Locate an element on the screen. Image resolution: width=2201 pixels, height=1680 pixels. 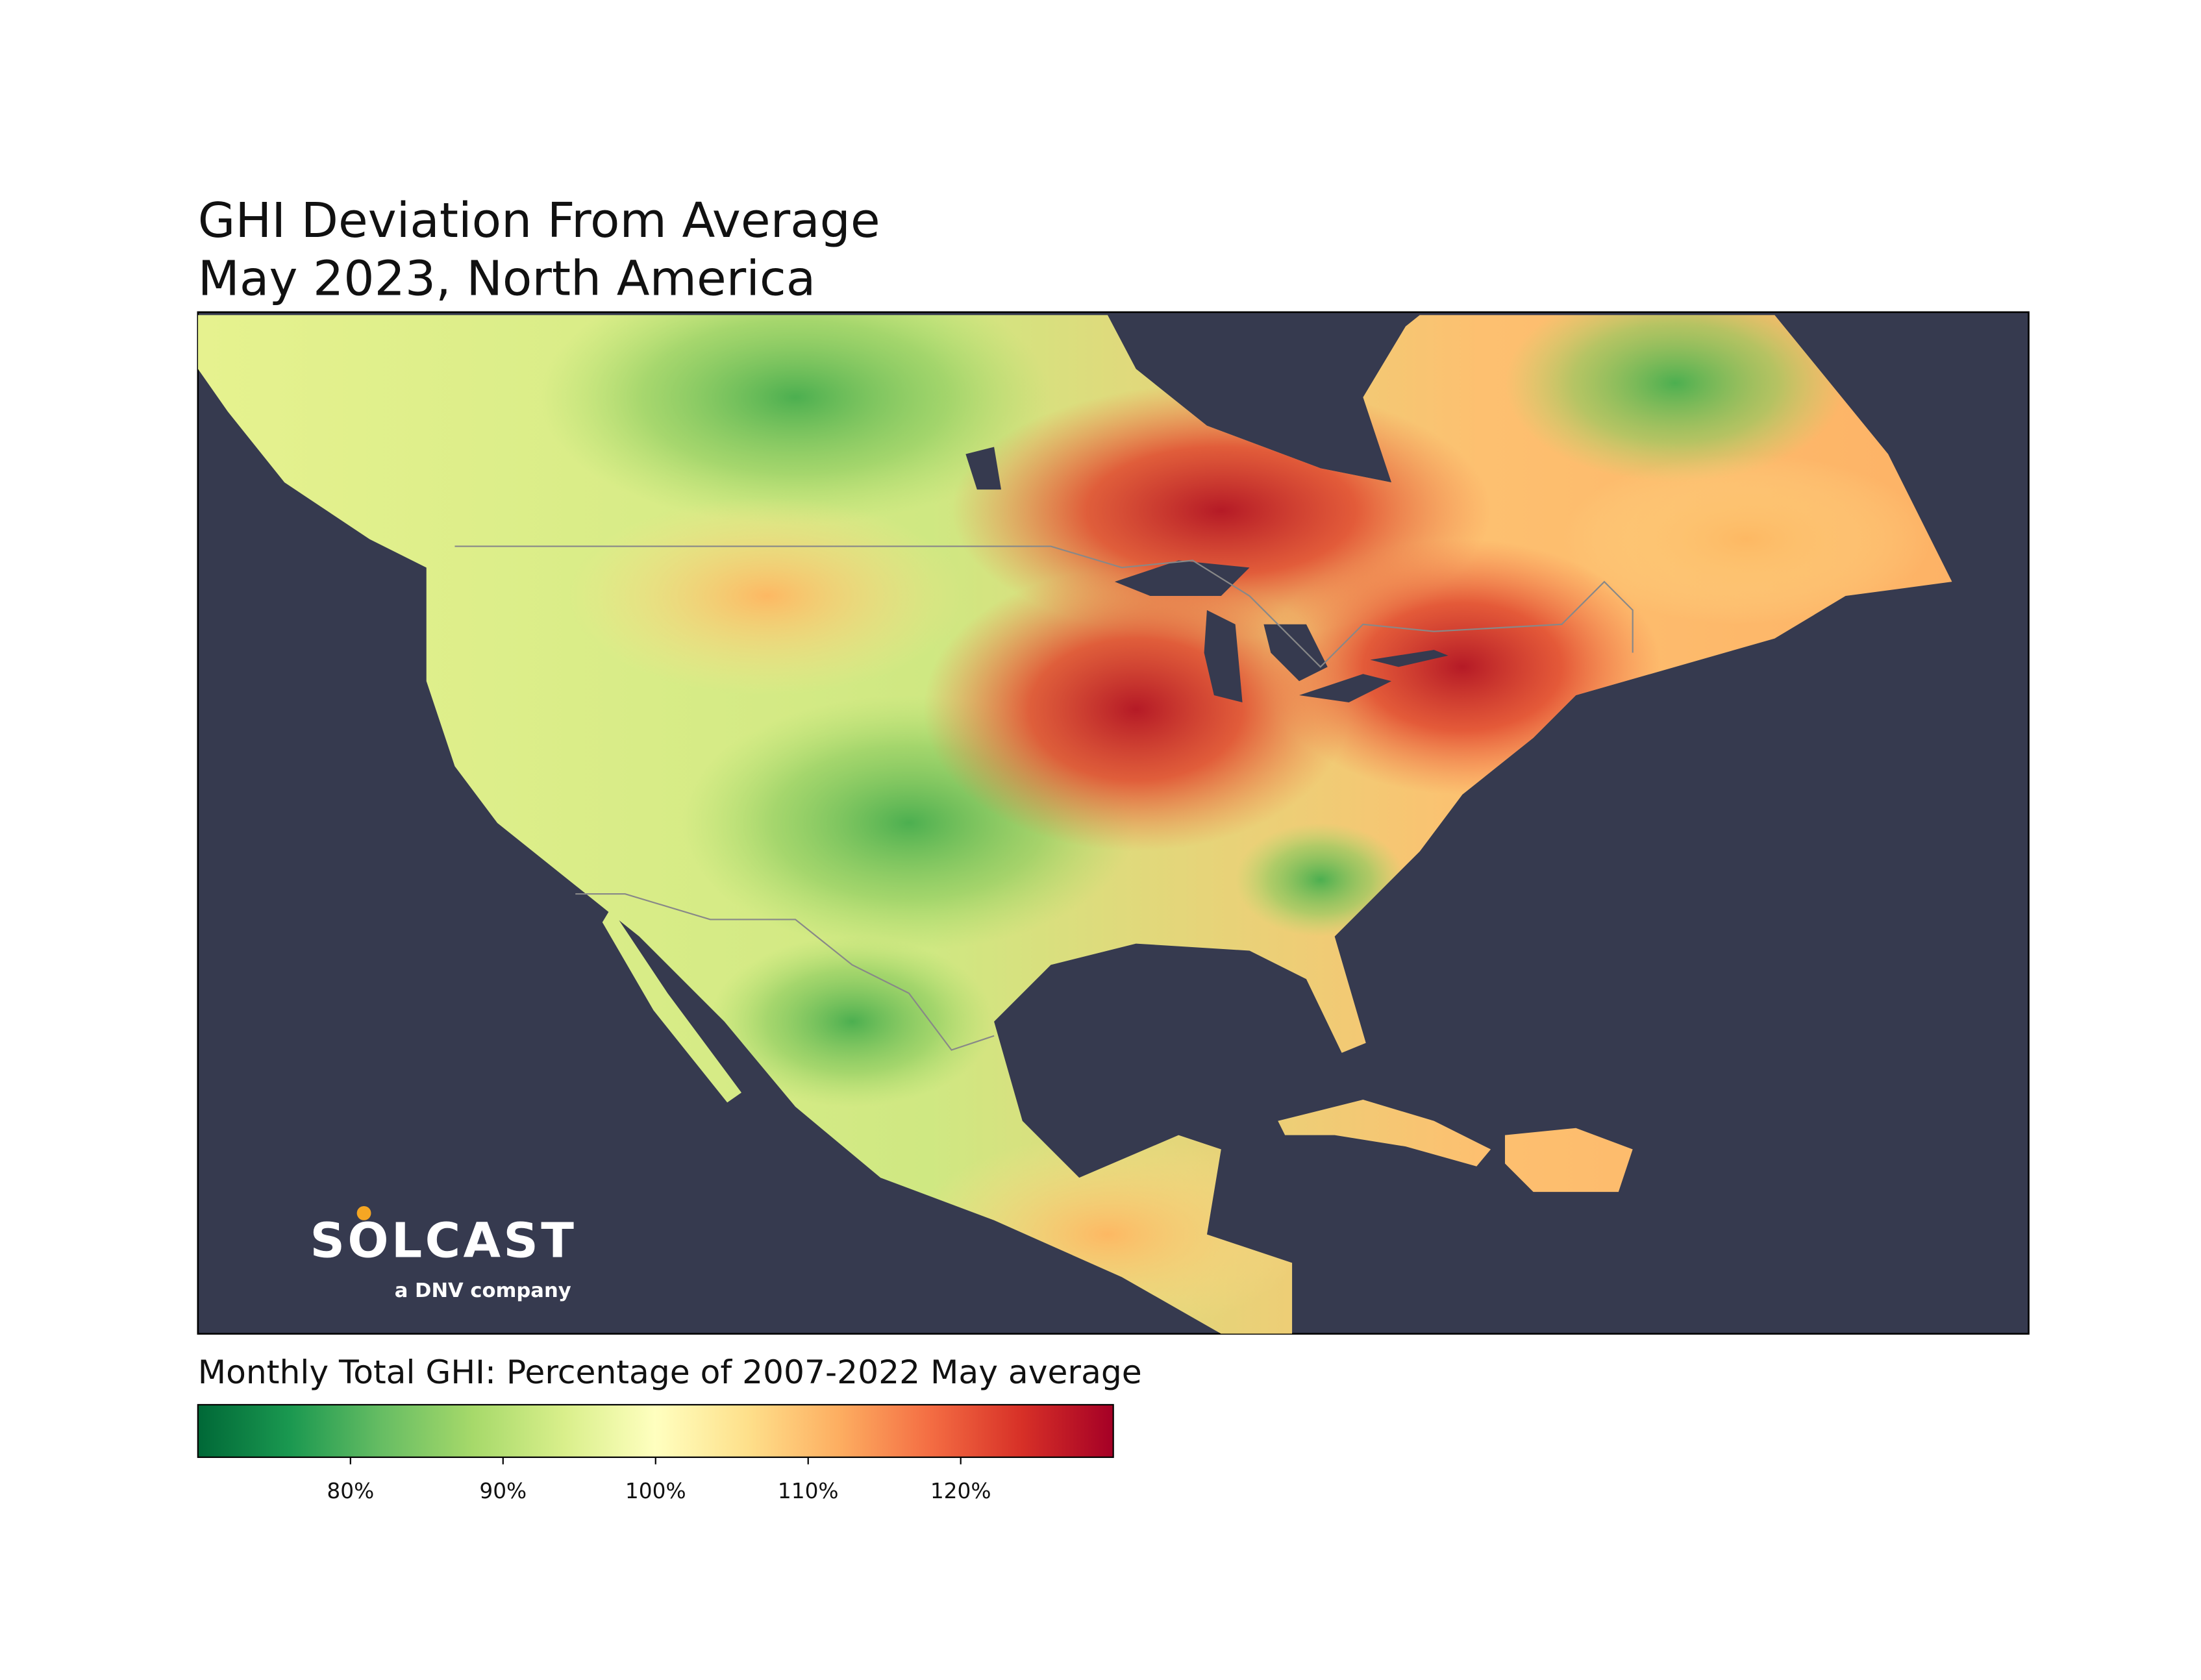
colorbar is located at coordinates (655, 1430).